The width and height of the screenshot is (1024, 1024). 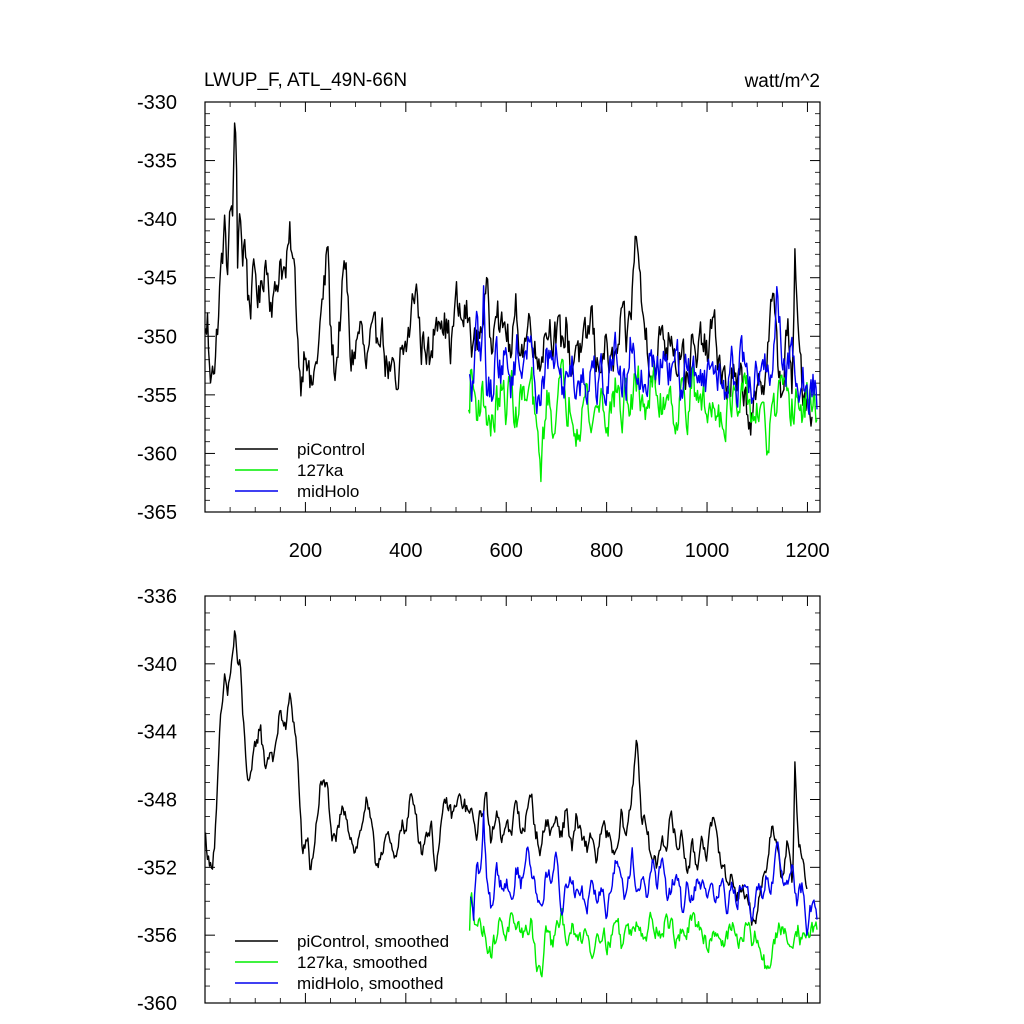 I want to click on legend-label: piControl, smoothed, so click(x=373, y=941).